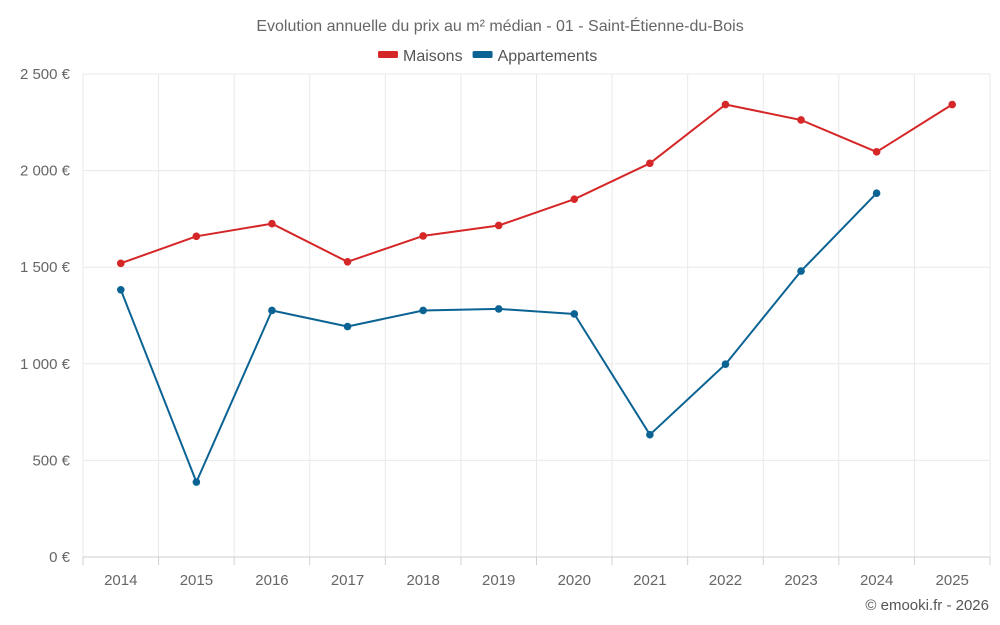 Image resolution: width=1000 pixels, height=625 pixels. What do you see at coordinates (649, 580) in the screenshot?
I see `x-tick-label: 2021` at bounding box center [649, 580].